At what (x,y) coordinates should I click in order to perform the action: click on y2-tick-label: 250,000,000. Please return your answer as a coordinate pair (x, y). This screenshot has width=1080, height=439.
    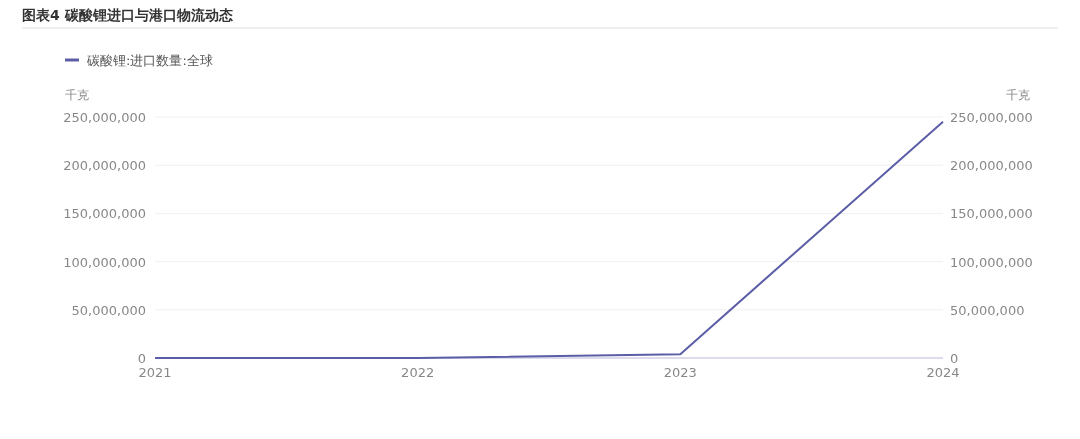
    Looking at the image, I should click on (991, 117).